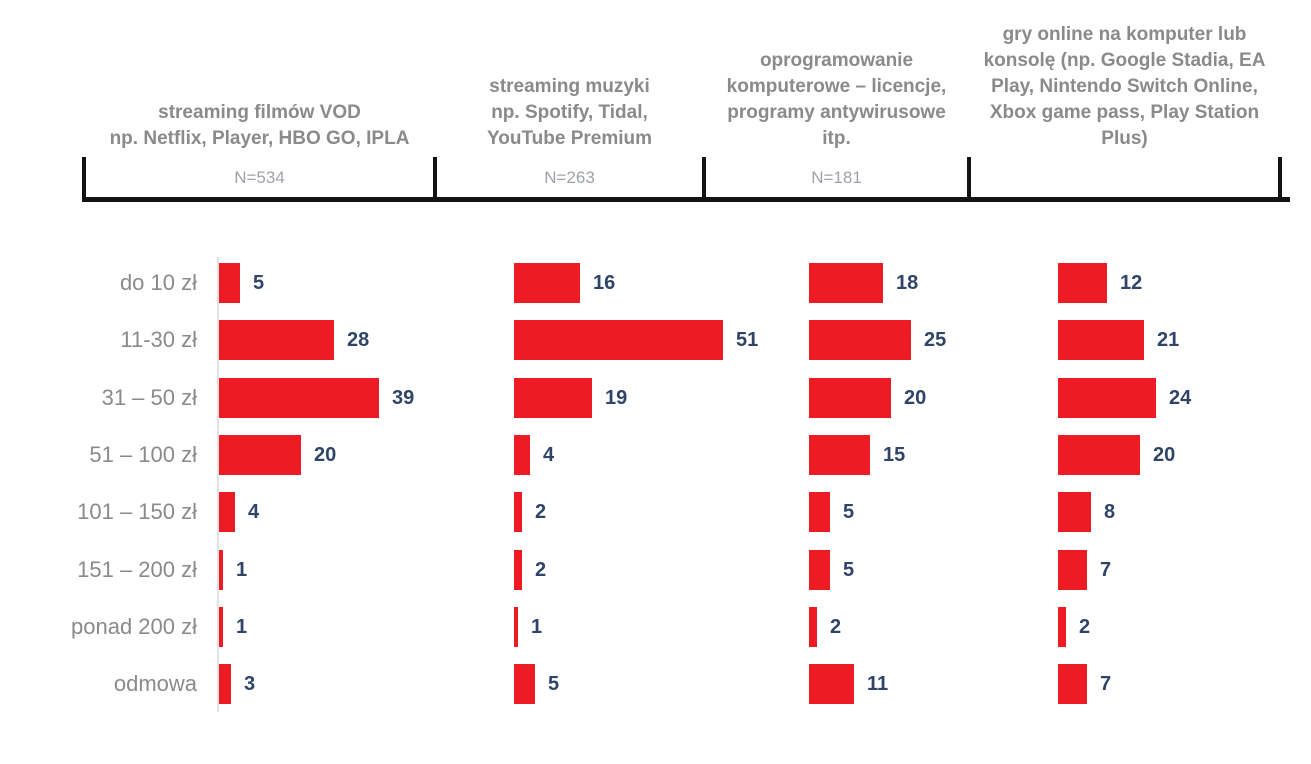 The image size is (1311, 764). Describe the element at coordinates (1180, 397) in the screenshot. I see `bar-value-label: 24` at that location.